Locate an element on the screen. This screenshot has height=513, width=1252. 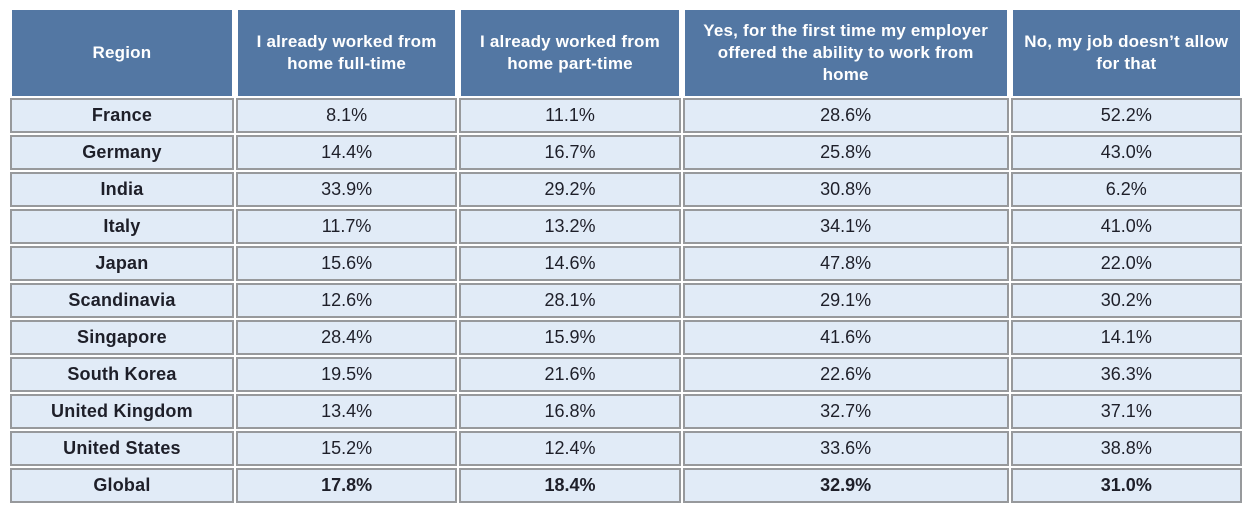
table-cell: 11.1% is located at coordinates (570, 115).